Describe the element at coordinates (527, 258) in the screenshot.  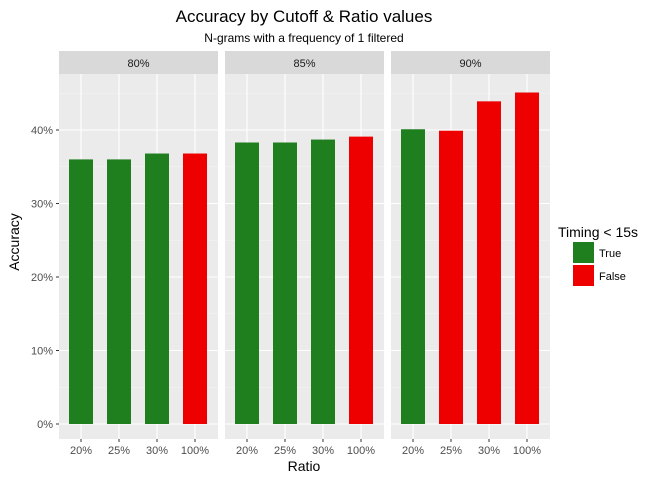
I see `bar-90pct-100pct` at that location.